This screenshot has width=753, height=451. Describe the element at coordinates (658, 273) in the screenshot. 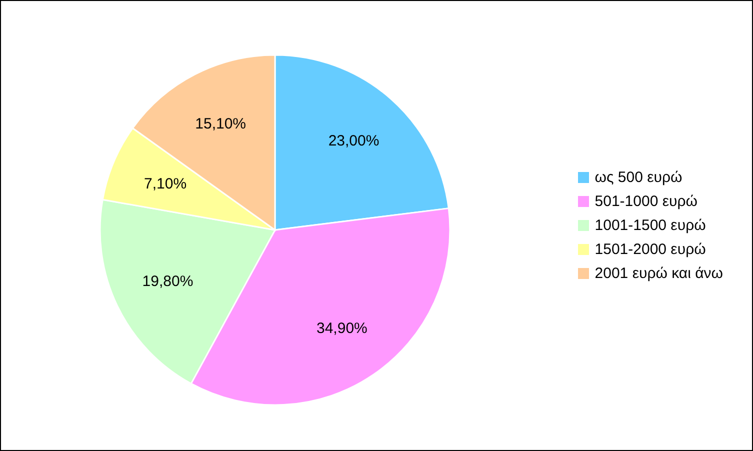

I see `legend-label: 2001 ευρώ και άνω` at that location.